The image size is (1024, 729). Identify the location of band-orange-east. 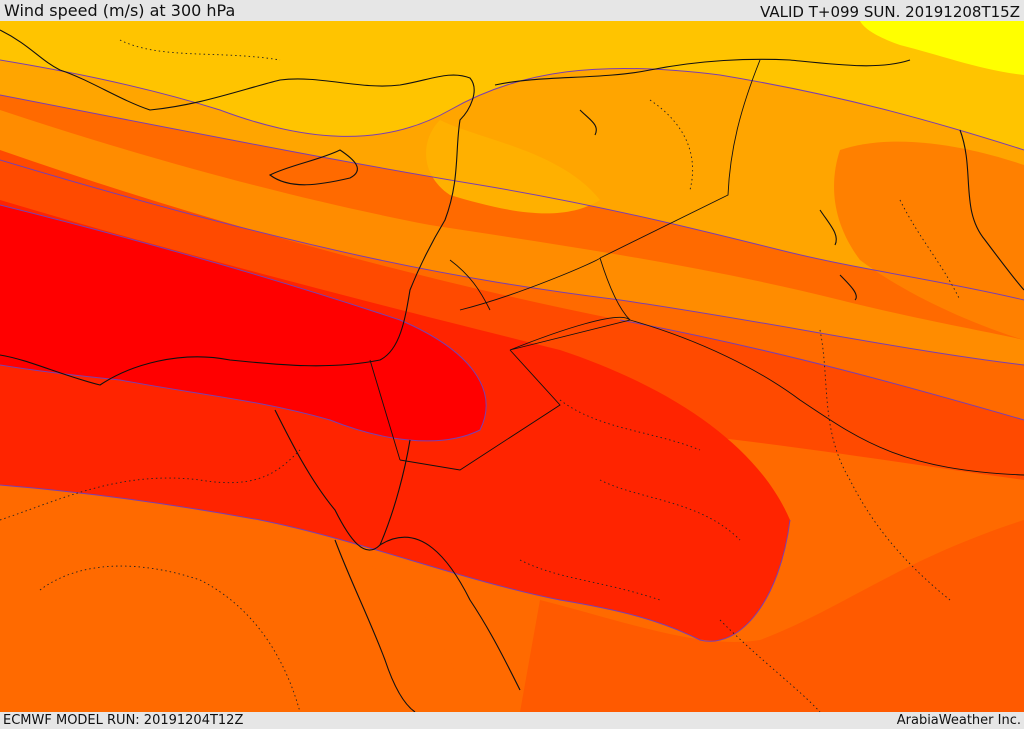
(929, 240).